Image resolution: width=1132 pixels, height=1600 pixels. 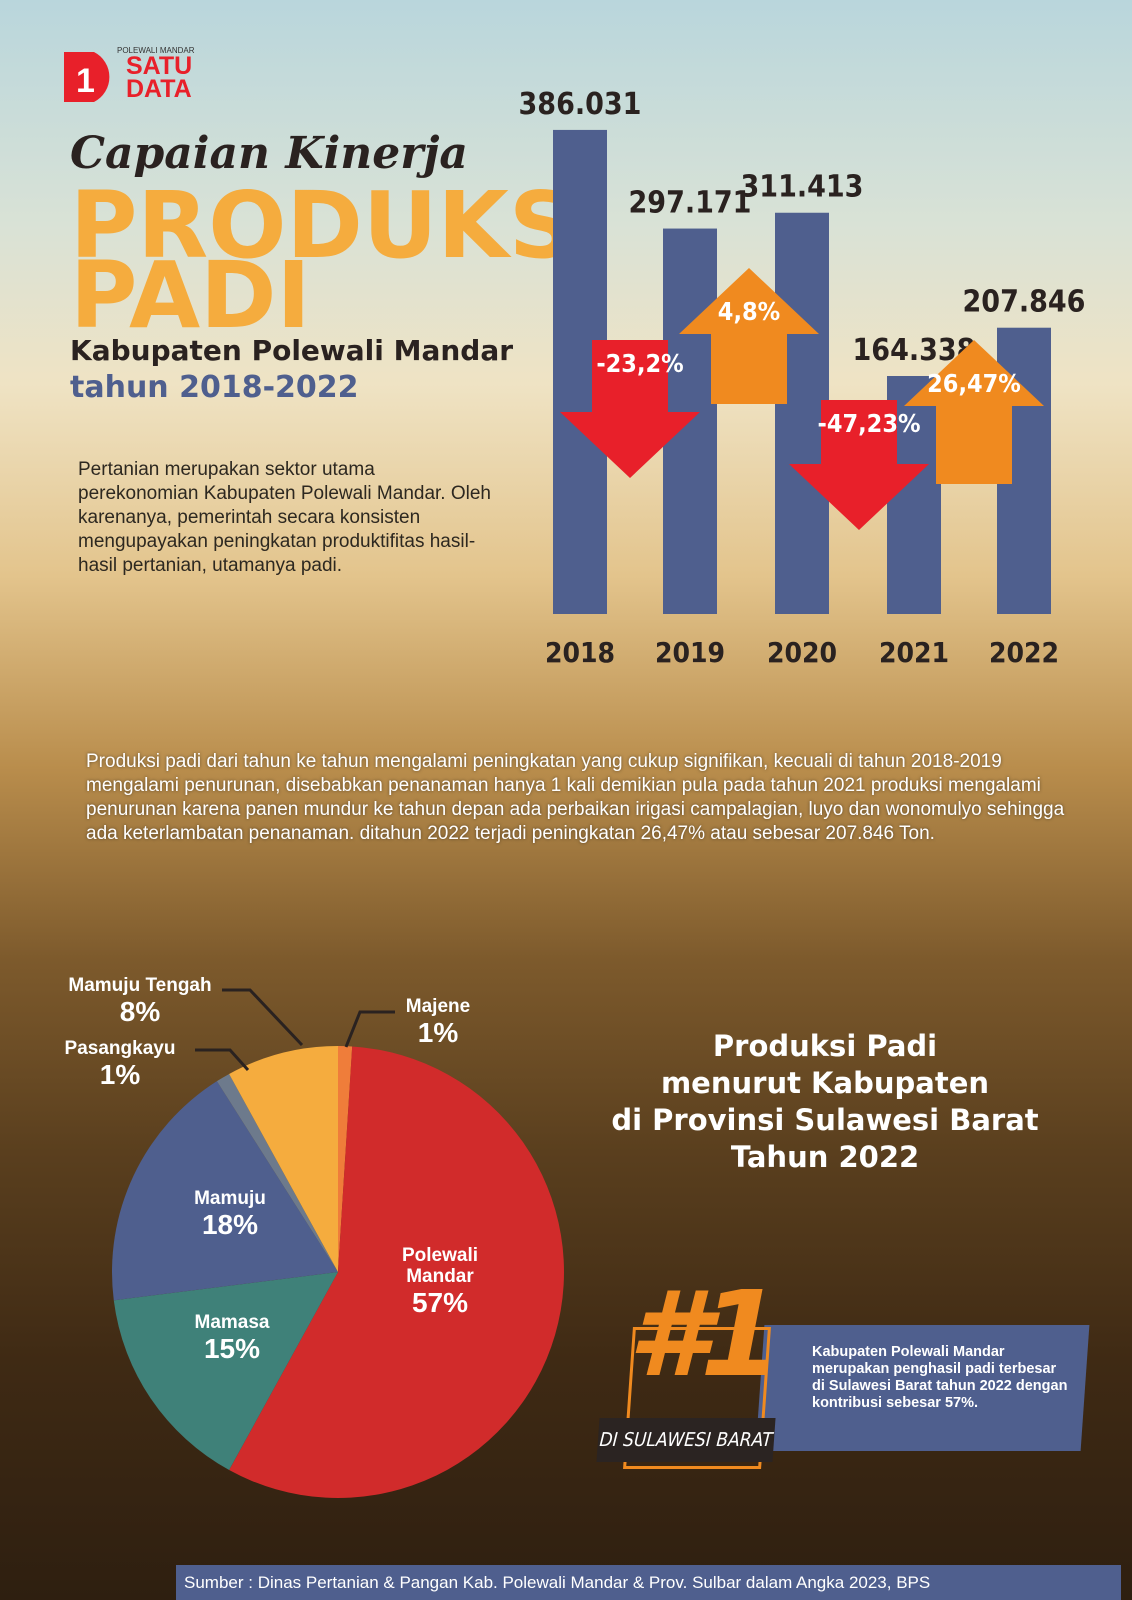 What do you see at coordinates (749, 311) in the screenshot?
I see `change-label: 4,8%` at bounding box center [749, 311].